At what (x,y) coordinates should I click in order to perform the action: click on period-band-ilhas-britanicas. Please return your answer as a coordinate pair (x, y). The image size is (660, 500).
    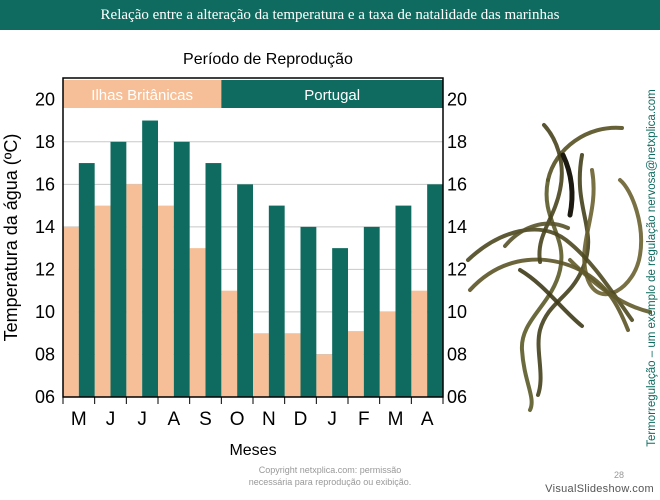
    Looking at the image, I should click on (142, 94).